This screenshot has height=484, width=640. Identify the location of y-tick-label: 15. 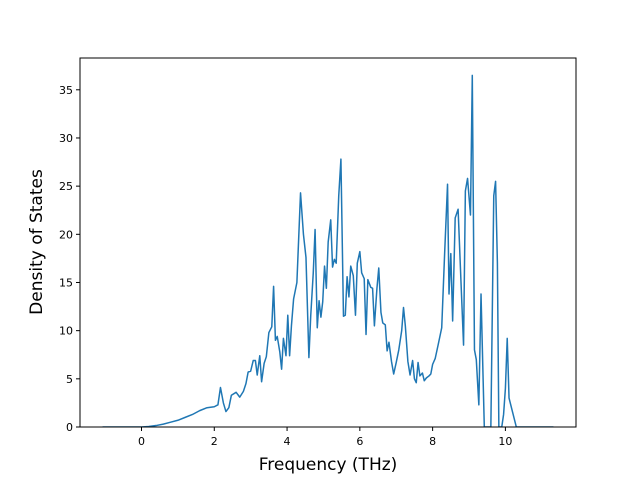
(66, 282).